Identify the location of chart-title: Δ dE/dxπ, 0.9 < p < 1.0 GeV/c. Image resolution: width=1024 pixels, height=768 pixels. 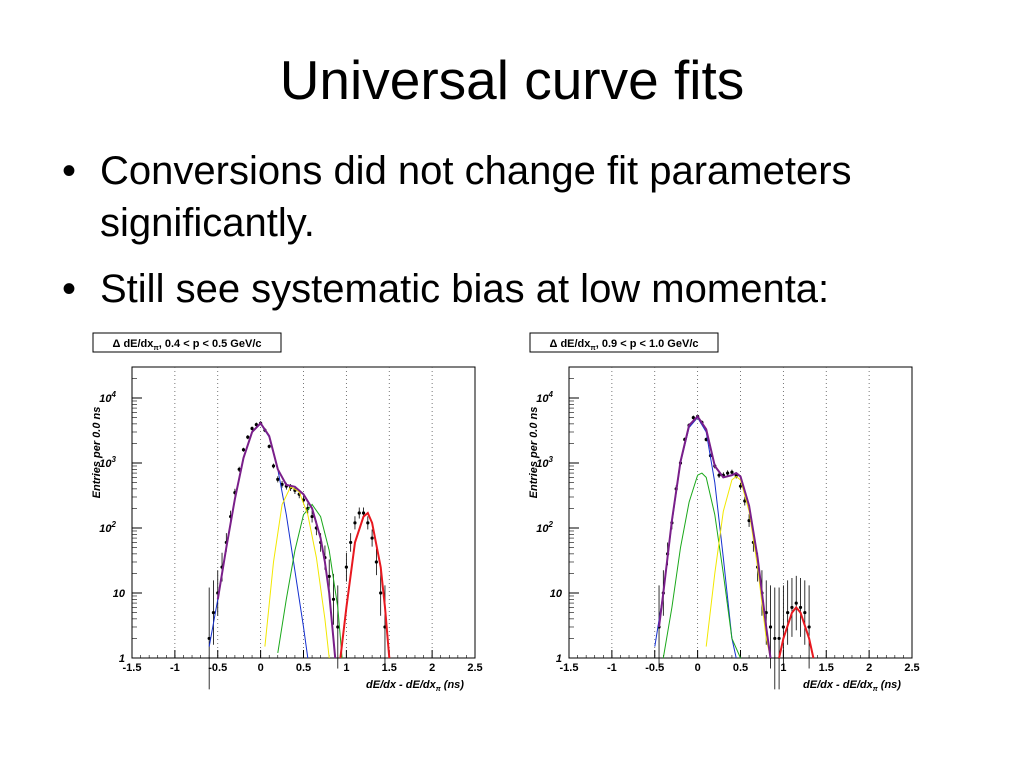
(623, 345).